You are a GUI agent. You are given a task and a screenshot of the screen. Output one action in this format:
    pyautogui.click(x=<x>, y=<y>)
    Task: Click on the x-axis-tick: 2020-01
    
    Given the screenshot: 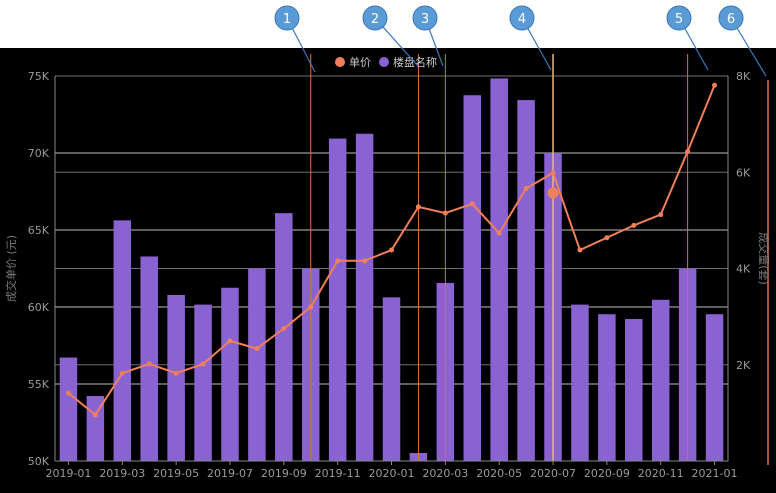 What is the action you would take?
    pyautogui.click(x=392, y=473)
    